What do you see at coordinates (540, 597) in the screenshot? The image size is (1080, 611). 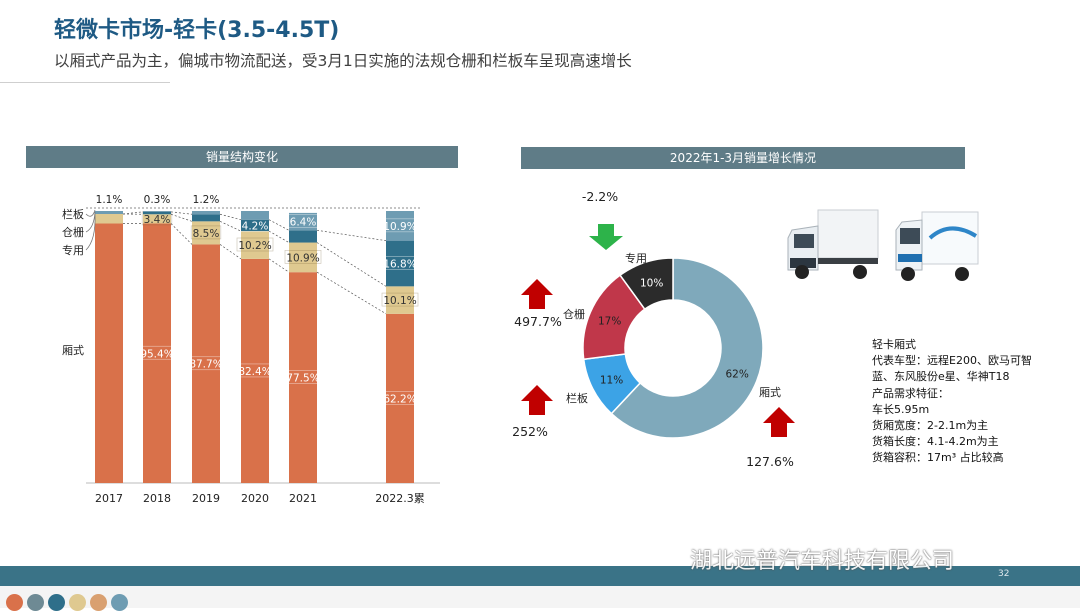 I see `footer-strip` at bounding box center [540, 597].